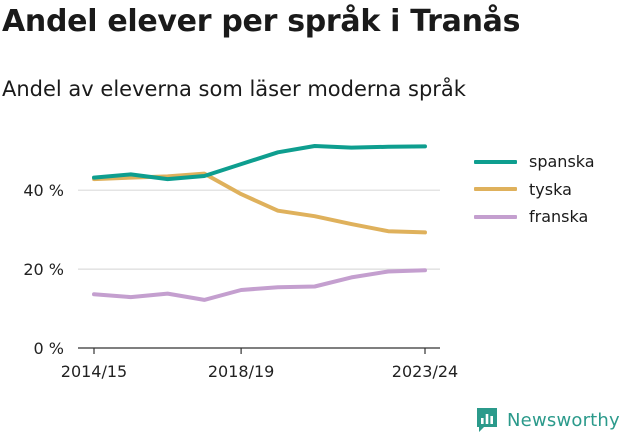 The image size is (631, 439). Describe the element at coordinates (562, 162) in the screenshot. I see `legend-label-spanska: spanska` at that location.